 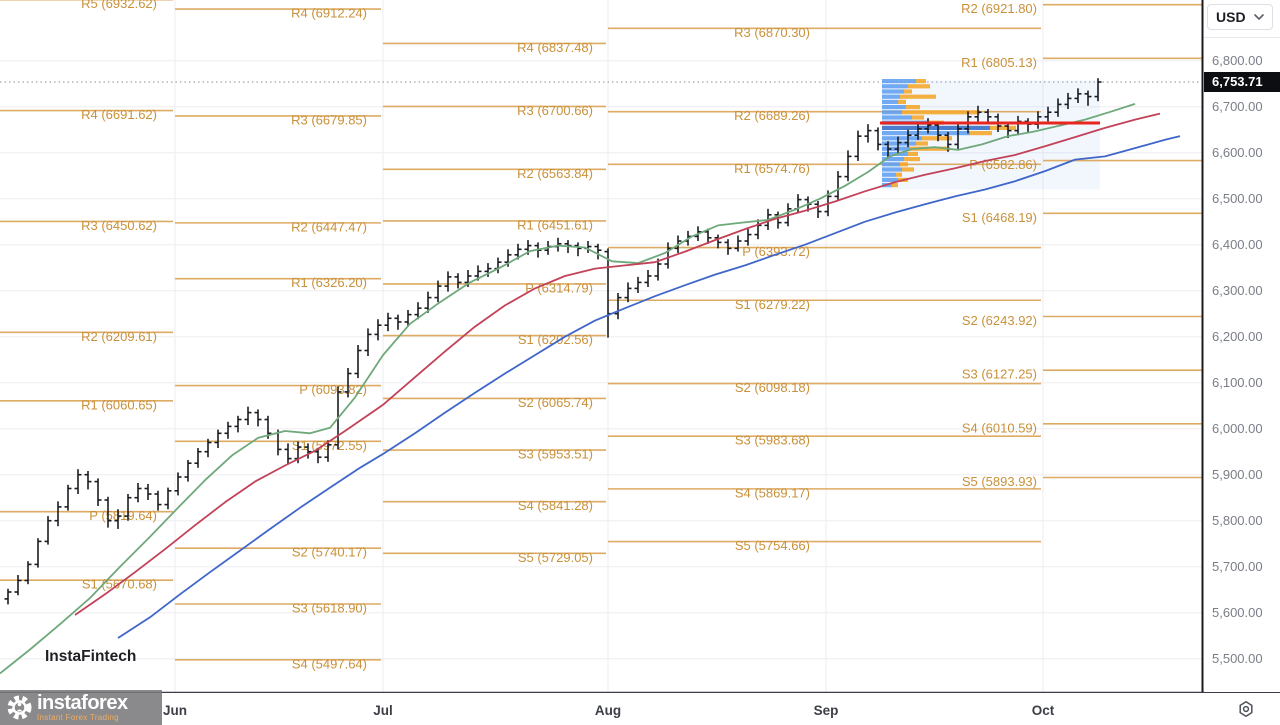 I want to click on chevron-down-icon, so click(x=1259, y=17).